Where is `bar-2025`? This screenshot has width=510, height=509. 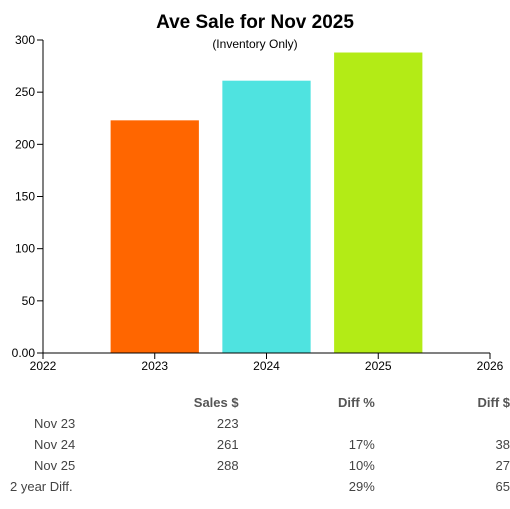 bar-2025 is located at coordinates (378, 203).